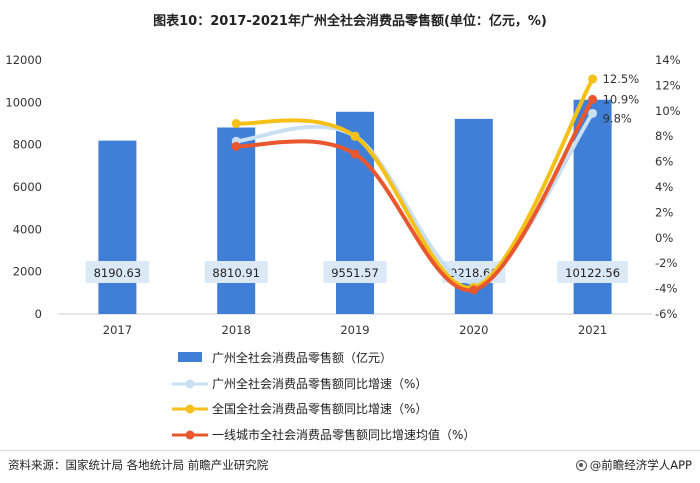 This screenshot has height=483, width=700. Describe the element at coordinates (354, 330) in the screenshot. I see `x-tick-label: 2019` at that location.